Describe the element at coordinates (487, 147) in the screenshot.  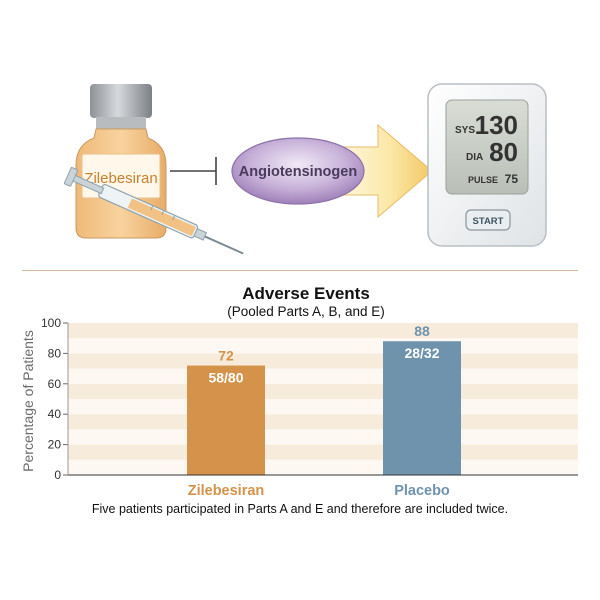
I see `monitor-screen` at that location.